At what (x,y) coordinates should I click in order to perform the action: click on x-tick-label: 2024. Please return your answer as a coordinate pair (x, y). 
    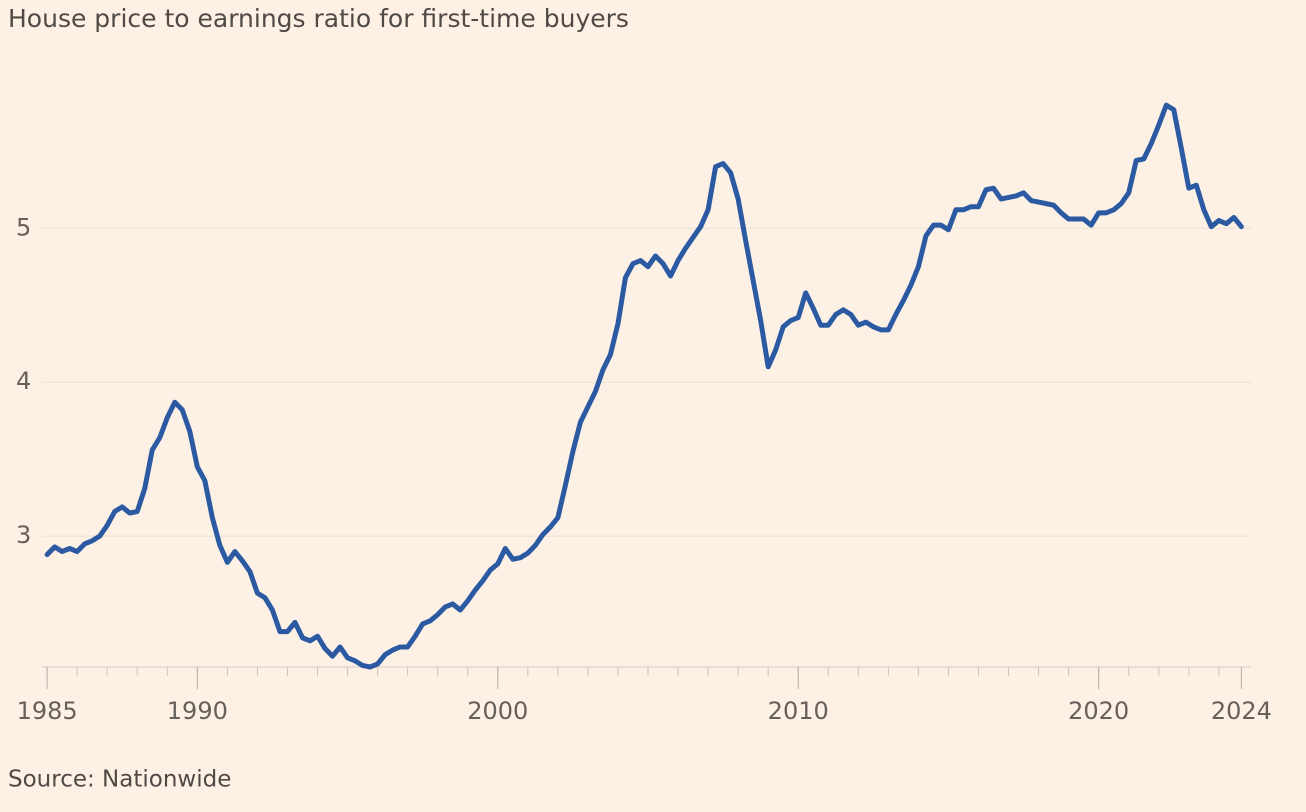
    Looking at the image, I should click on (1241, 711).